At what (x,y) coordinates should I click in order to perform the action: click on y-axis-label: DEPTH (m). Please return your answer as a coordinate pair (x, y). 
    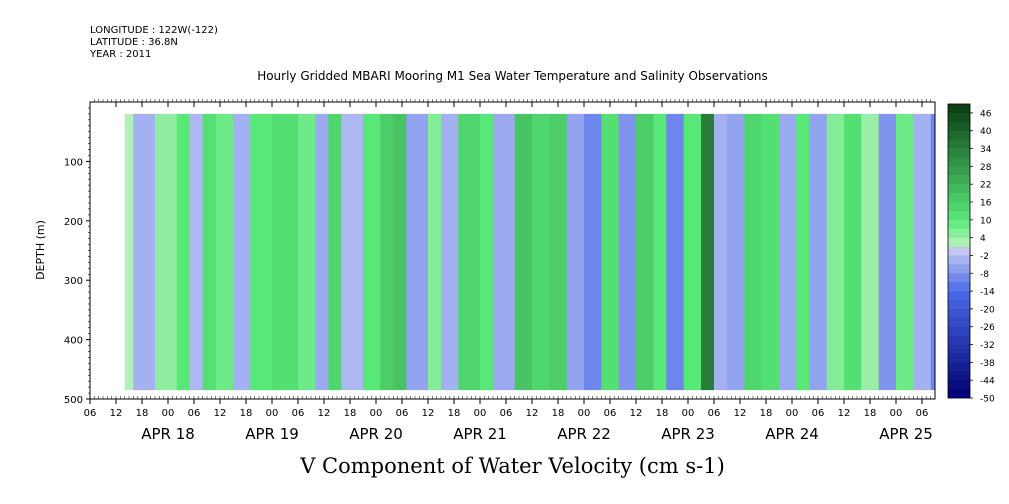
    Looking at the image, I should click on (40, 250).